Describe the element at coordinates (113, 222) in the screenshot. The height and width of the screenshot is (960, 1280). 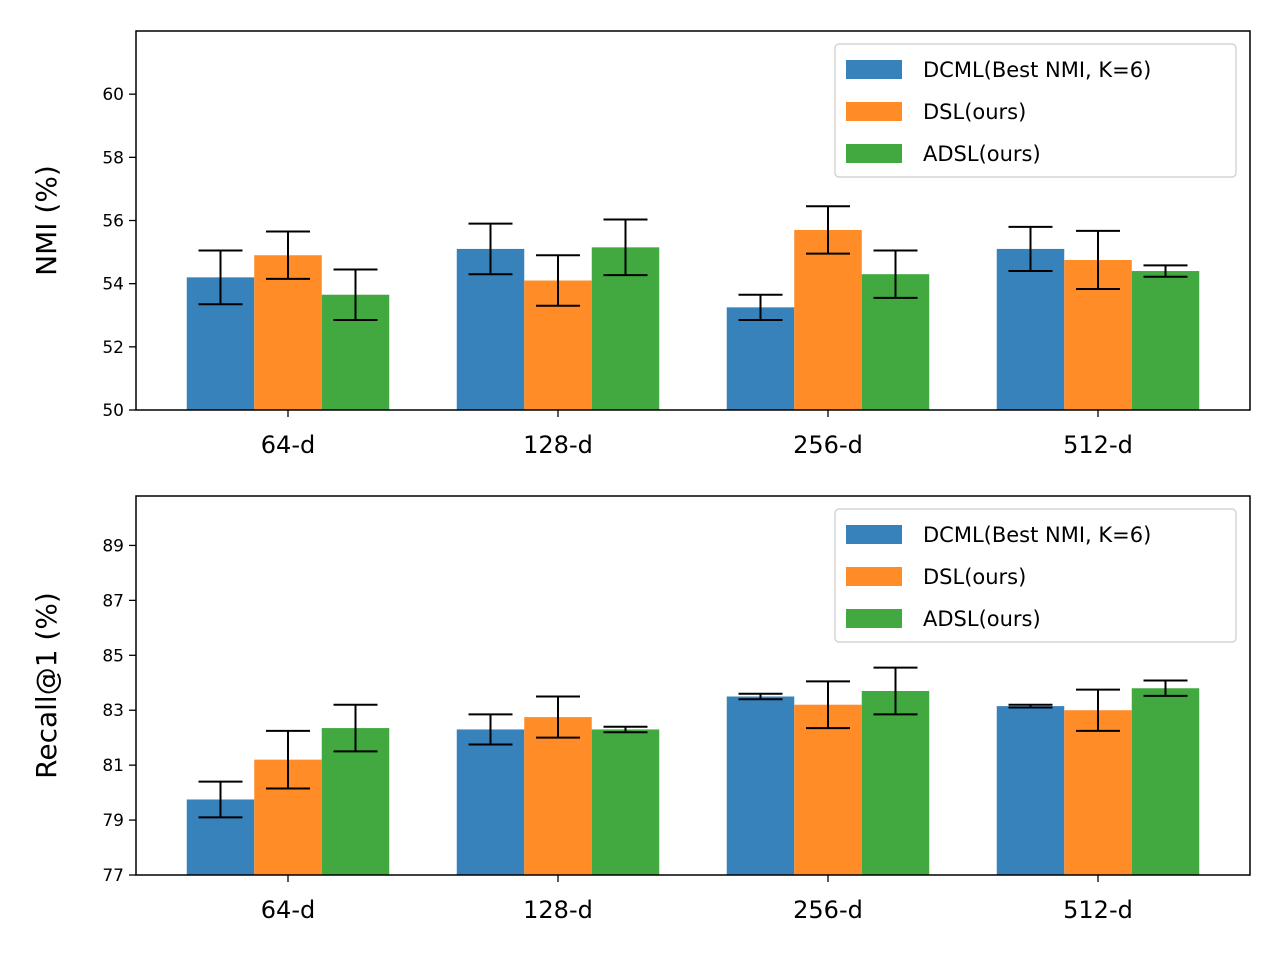
I see `y-tick-label: 56` at that location.